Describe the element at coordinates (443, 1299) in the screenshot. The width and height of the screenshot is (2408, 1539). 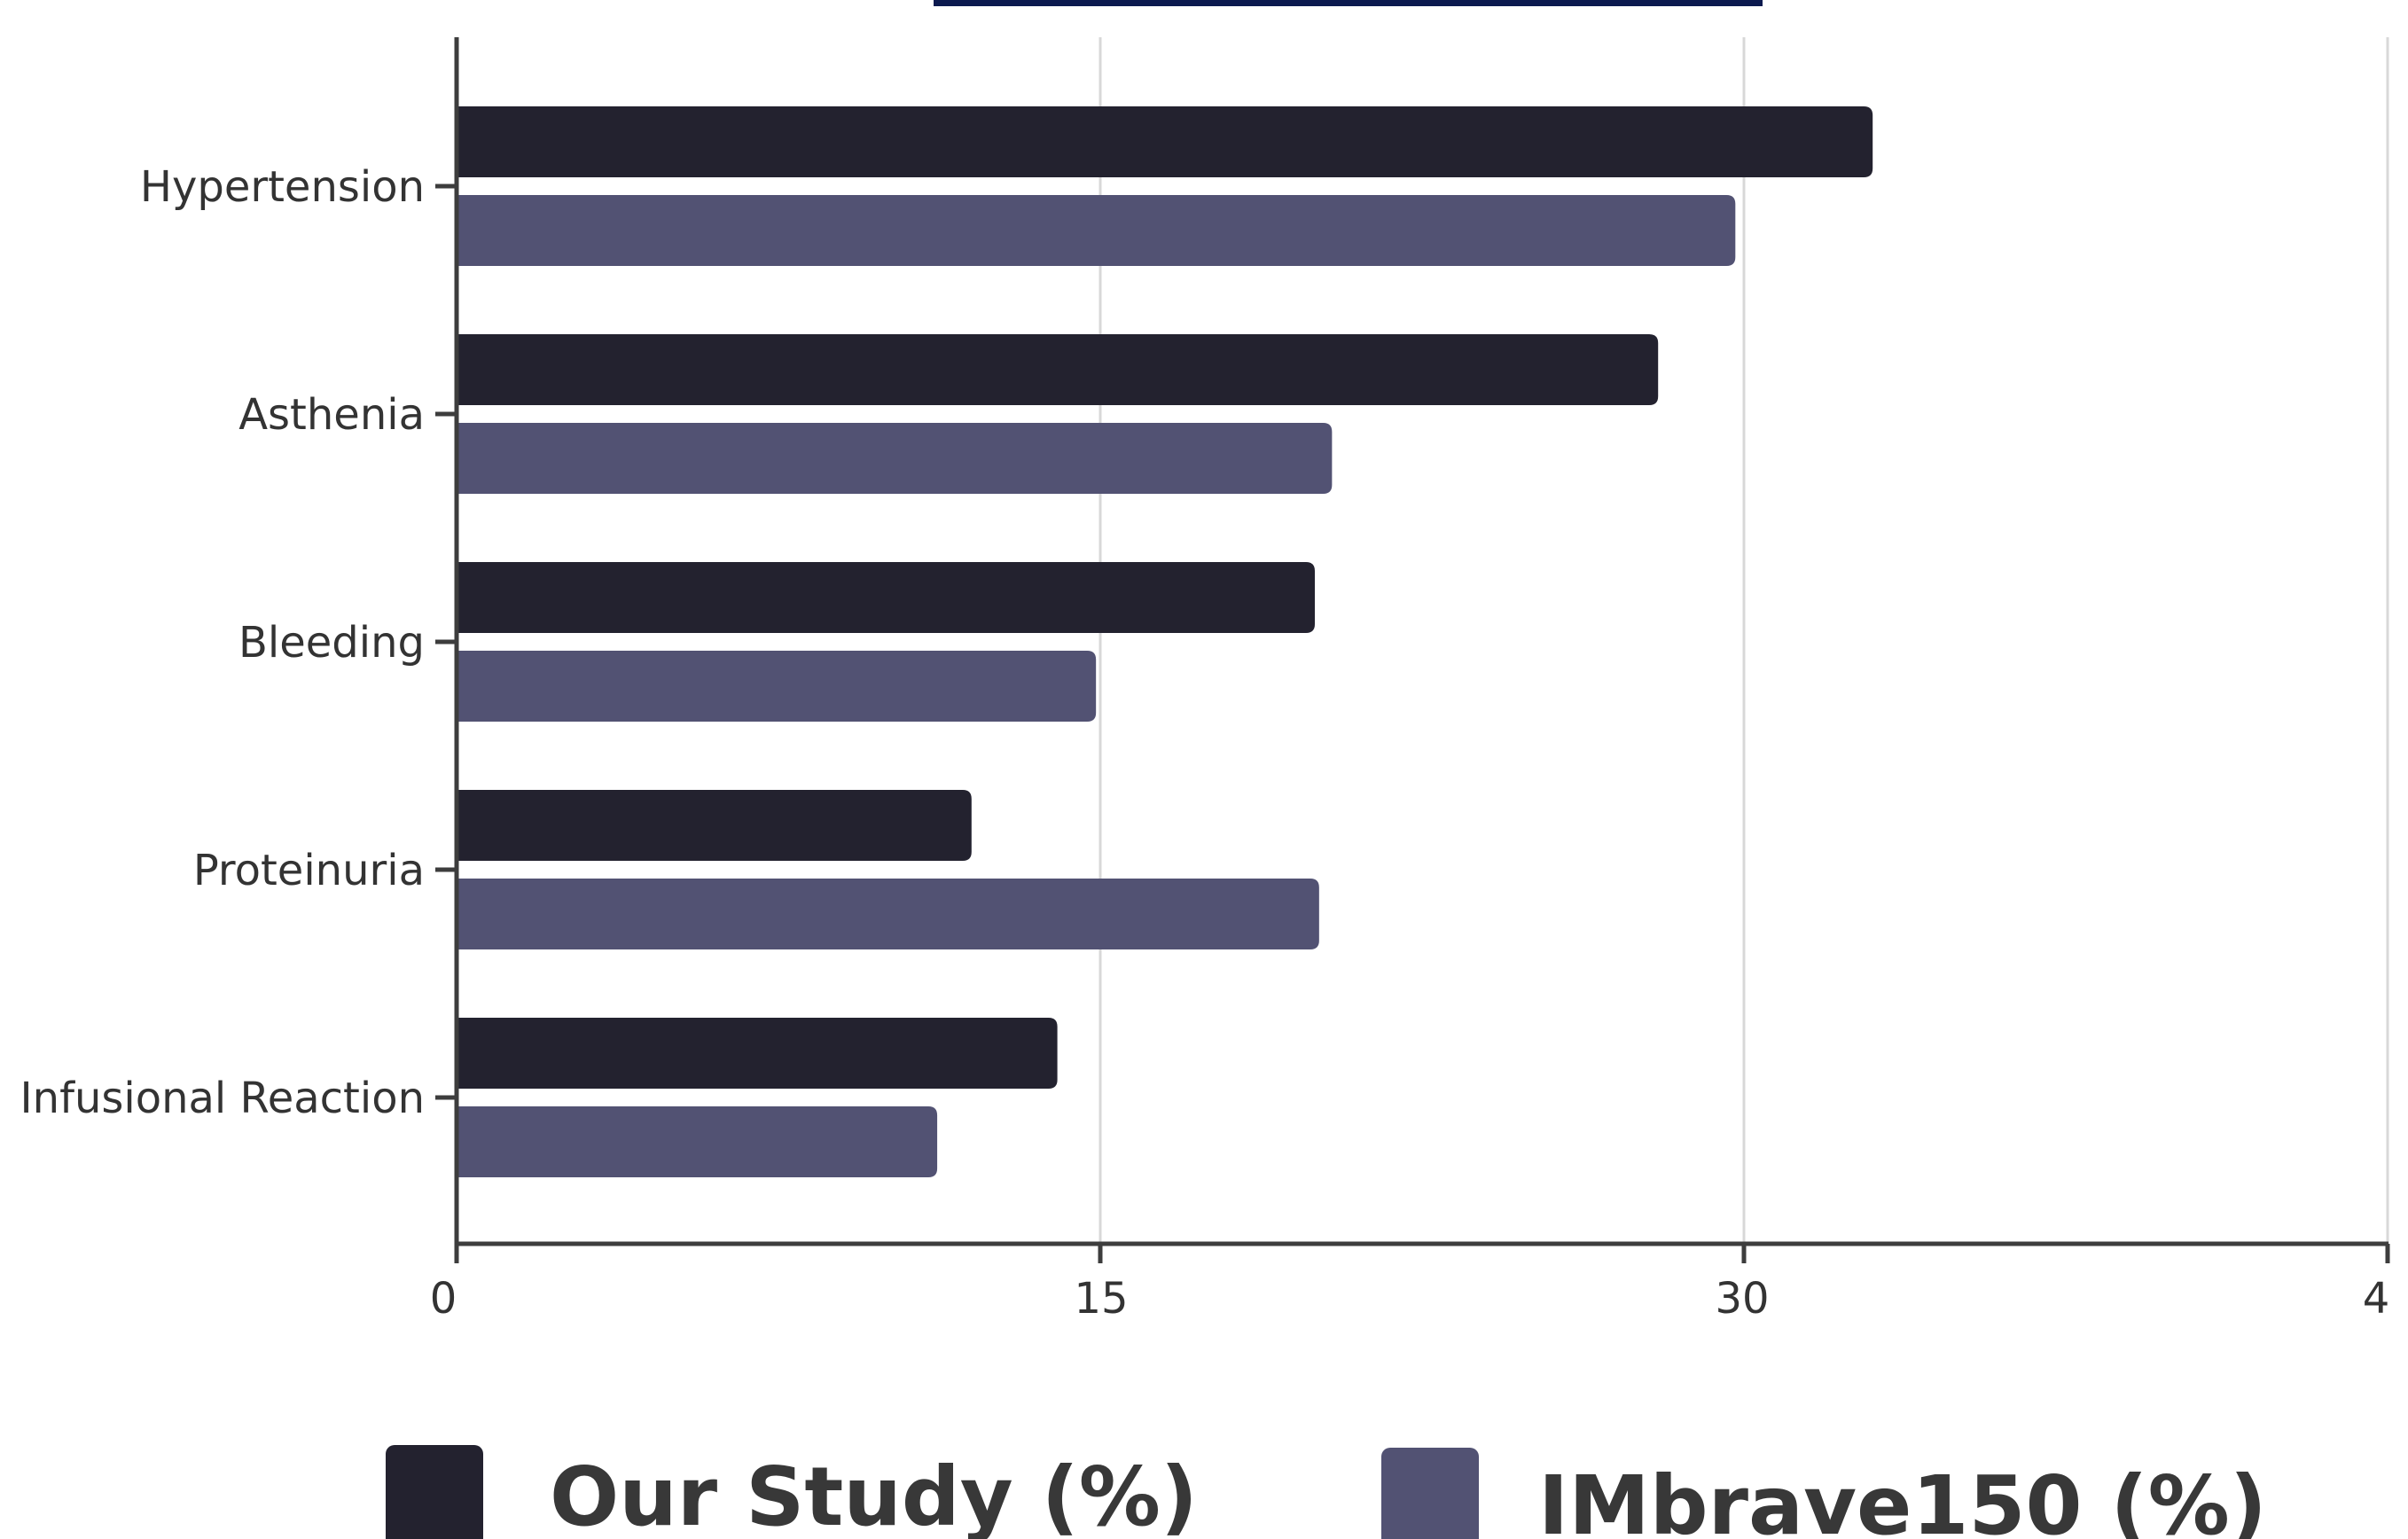
I see `x-tick-label-0: 0` at that location.